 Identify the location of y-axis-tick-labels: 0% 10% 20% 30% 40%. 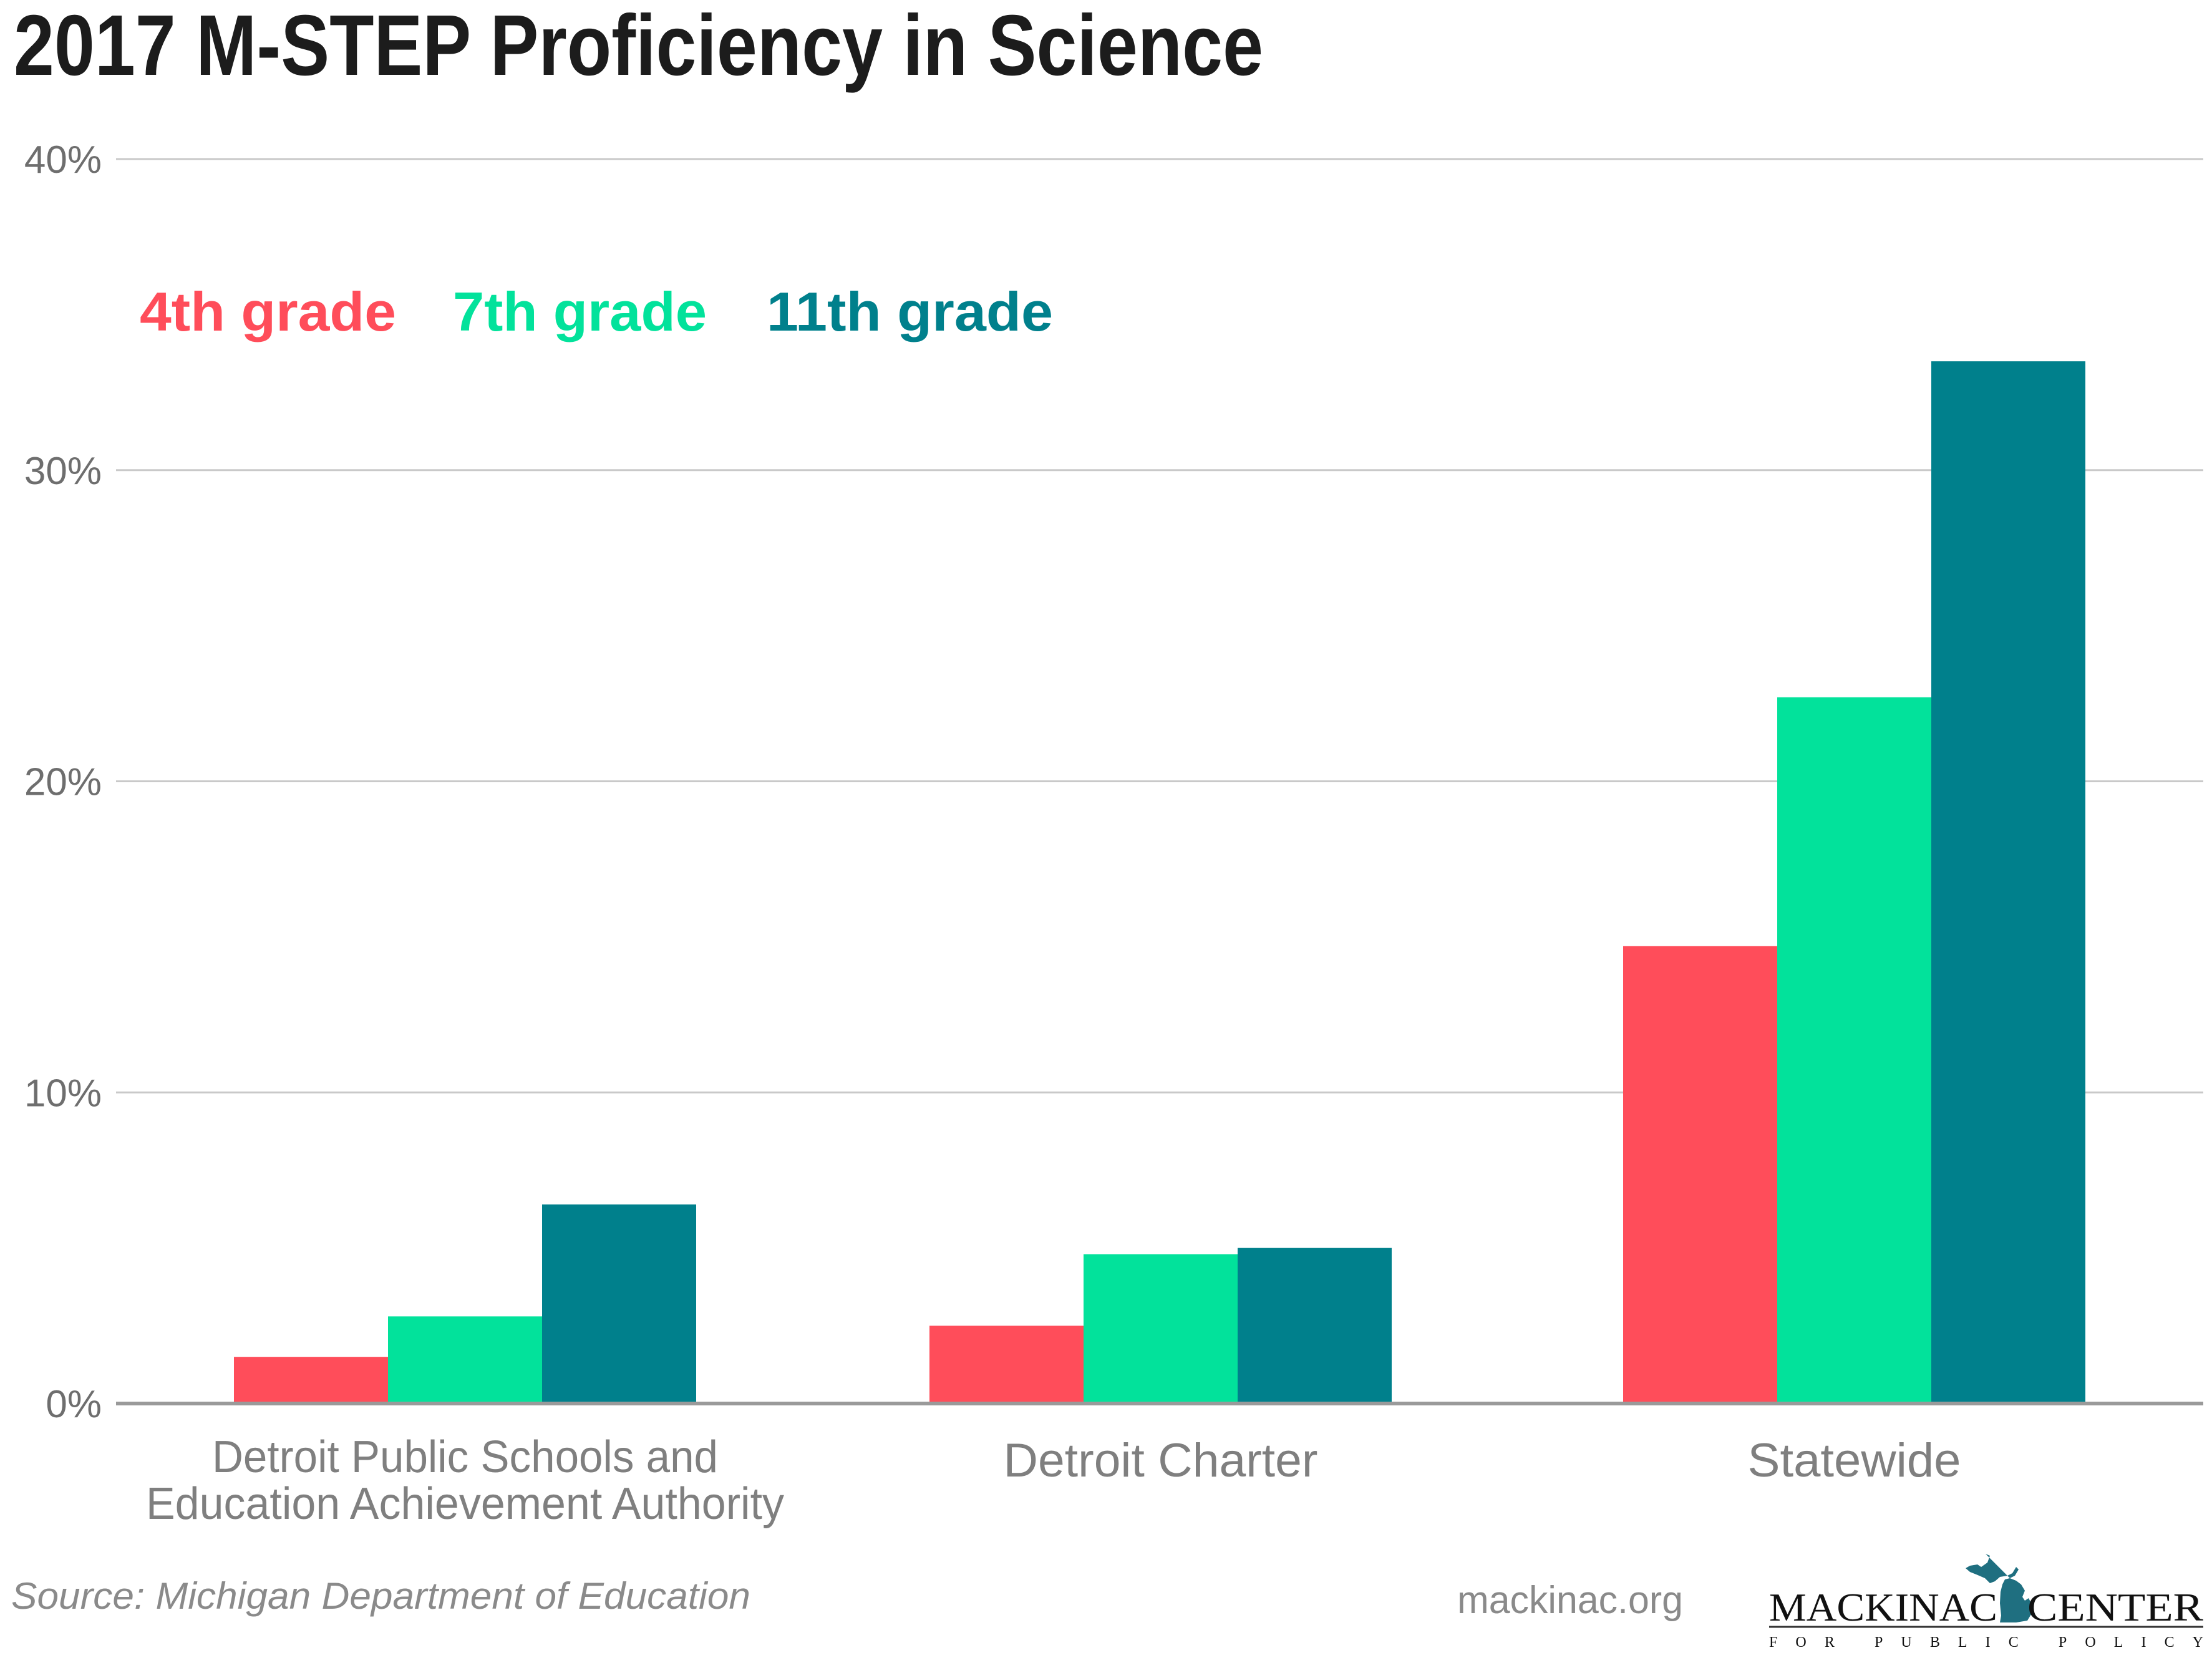
(63, 782).